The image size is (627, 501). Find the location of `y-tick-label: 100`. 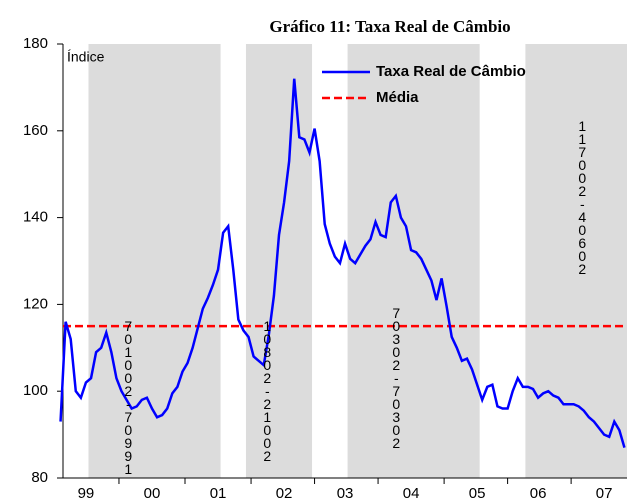

y-tick-label: 100 is located at coordinates (35, 390).